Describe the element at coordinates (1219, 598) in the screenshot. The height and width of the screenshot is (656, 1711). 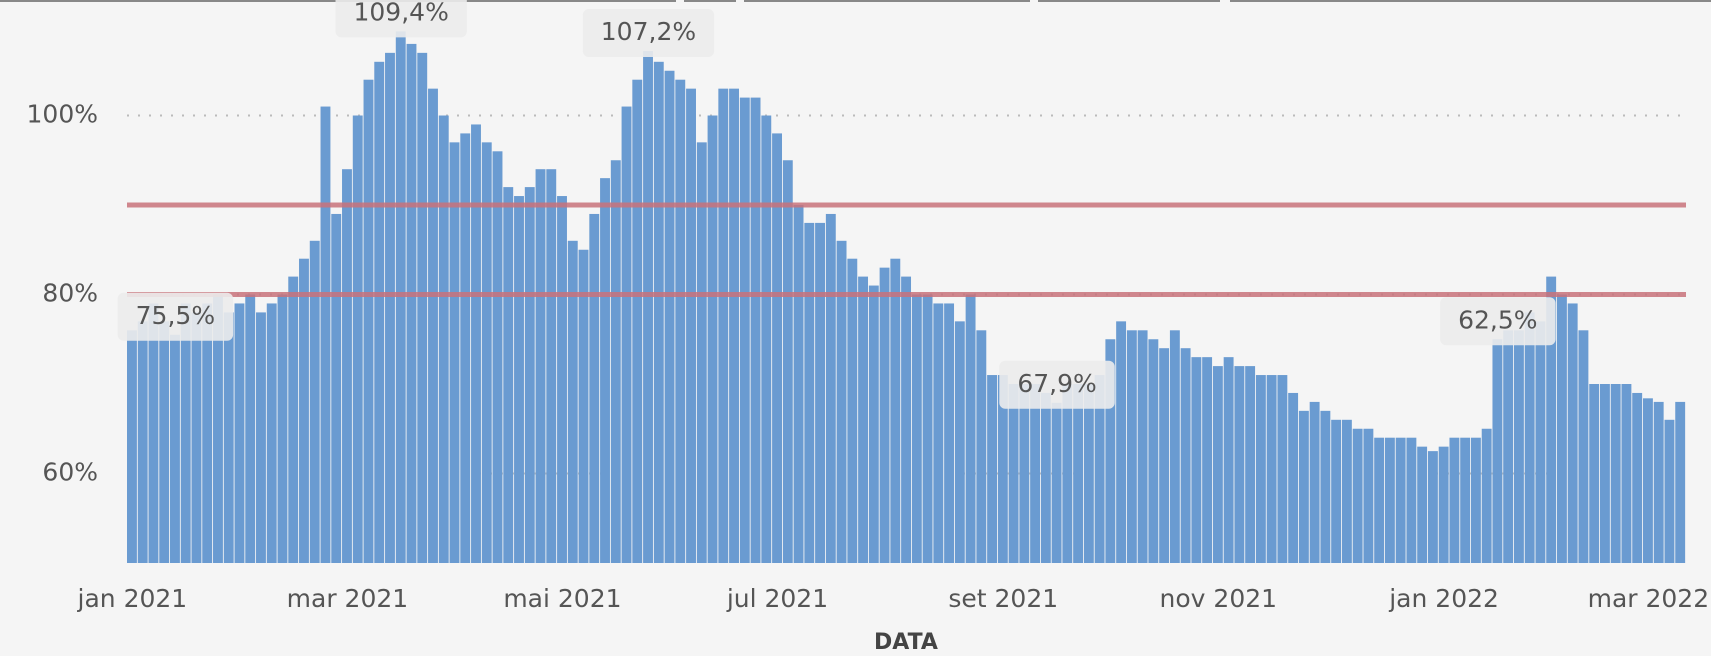
I see `x-tick-label: nov 2021` at that location.